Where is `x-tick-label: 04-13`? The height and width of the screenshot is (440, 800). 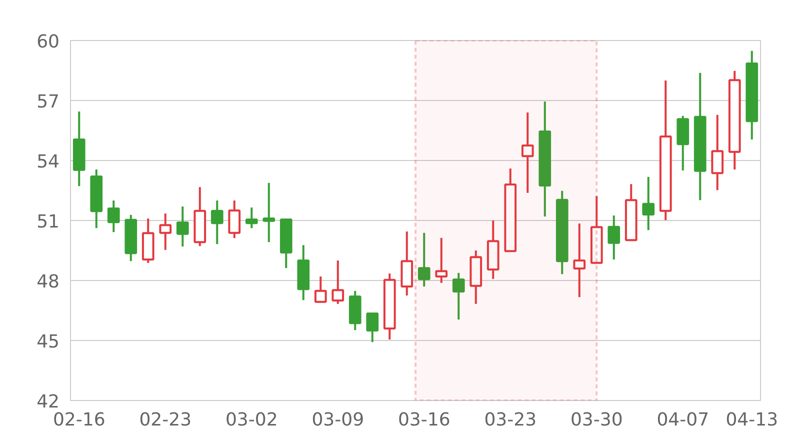
x-tick-label: 04-13 is located at coordinates (752, 420).